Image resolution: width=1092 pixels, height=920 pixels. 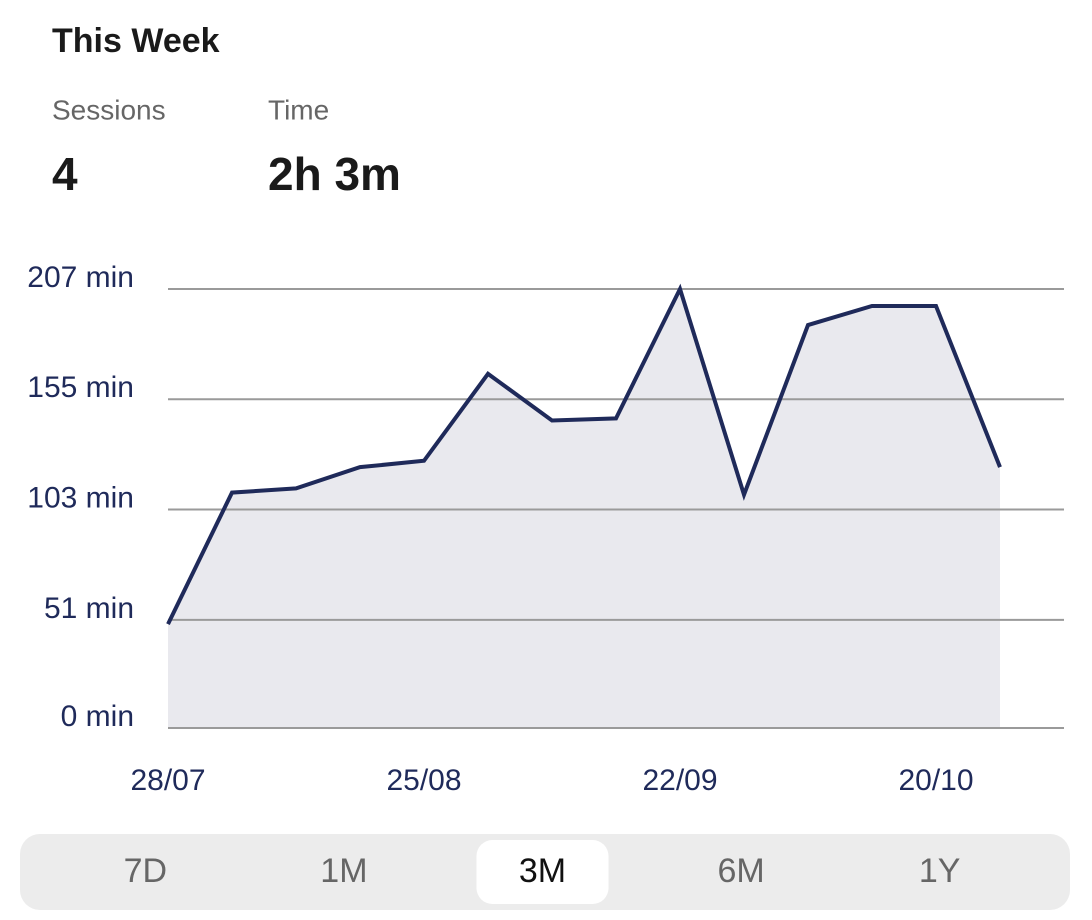 I want to click on selected-segment, so click(x=542, y=872).